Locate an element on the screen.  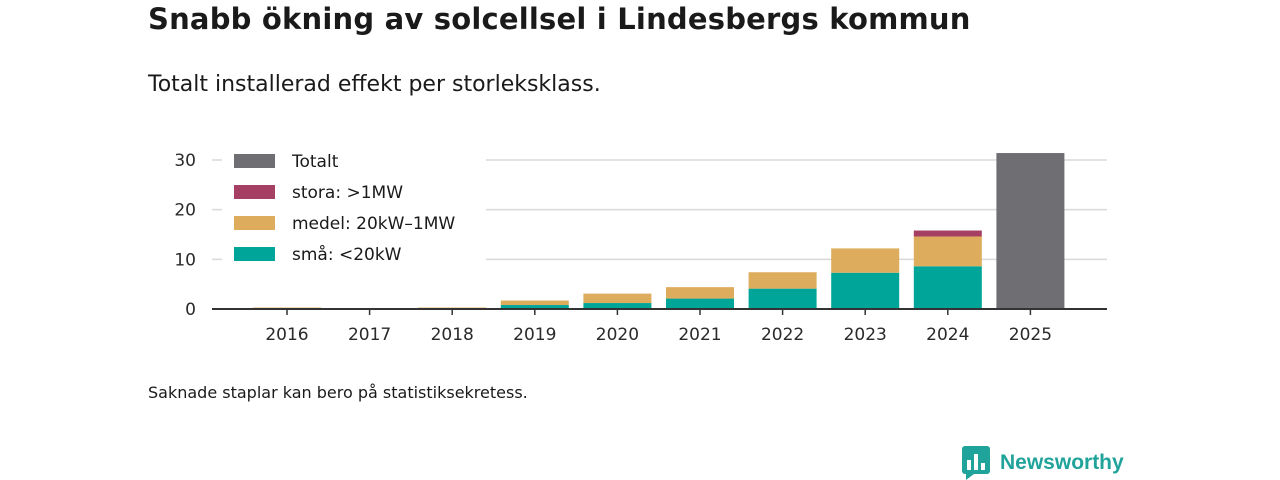
x-tick-label: 2023 is located at coordinates (865, 335).